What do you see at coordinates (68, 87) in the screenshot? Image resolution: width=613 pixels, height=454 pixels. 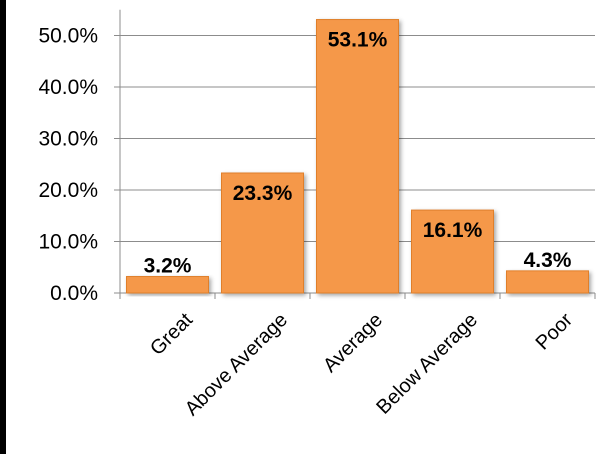 I see `y-tick-label: 40.0%` at bounding box center [68, 87].